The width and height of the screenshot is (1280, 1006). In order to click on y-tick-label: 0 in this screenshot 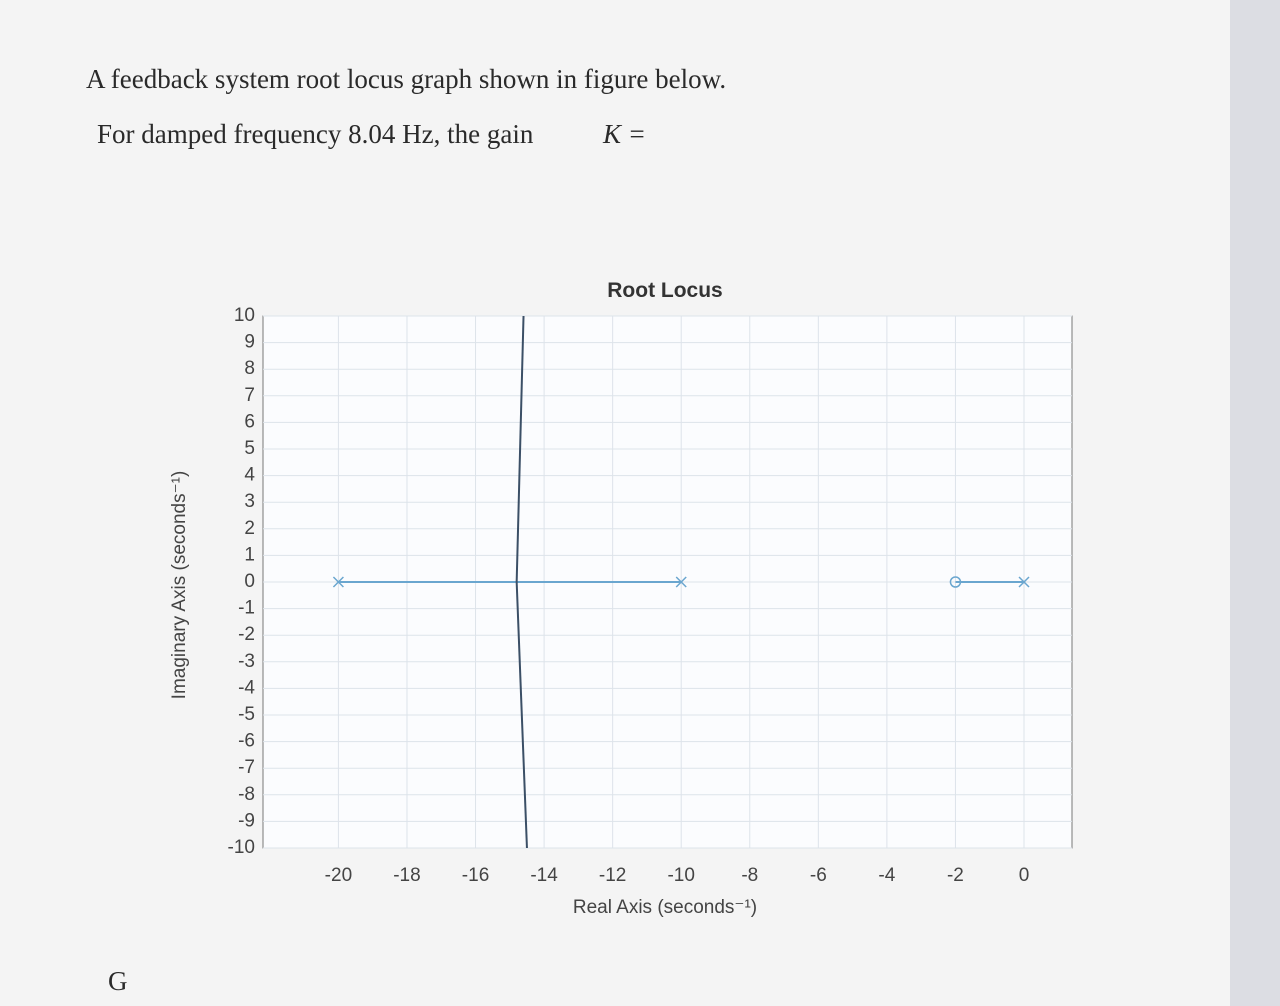, I will do `click(249, 581)`.